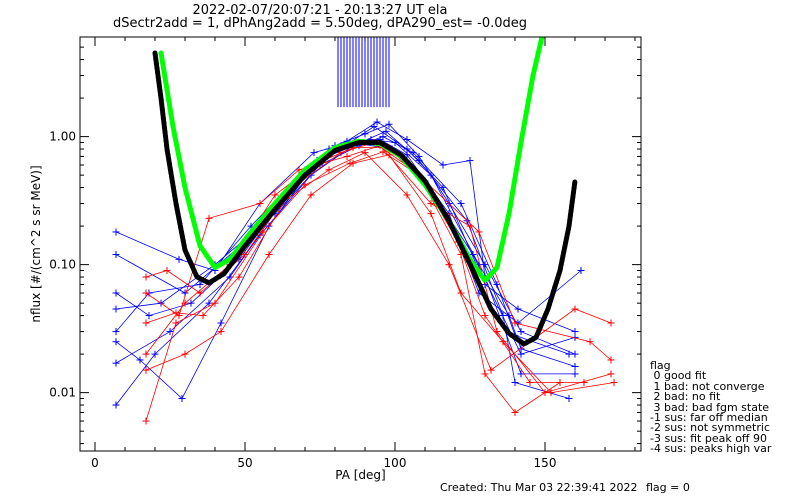 Image resolution: width=800 pixels, height=500 pixels. I want to click on legend-item-neg1: -1 sus: far off median, so click(709, 418).